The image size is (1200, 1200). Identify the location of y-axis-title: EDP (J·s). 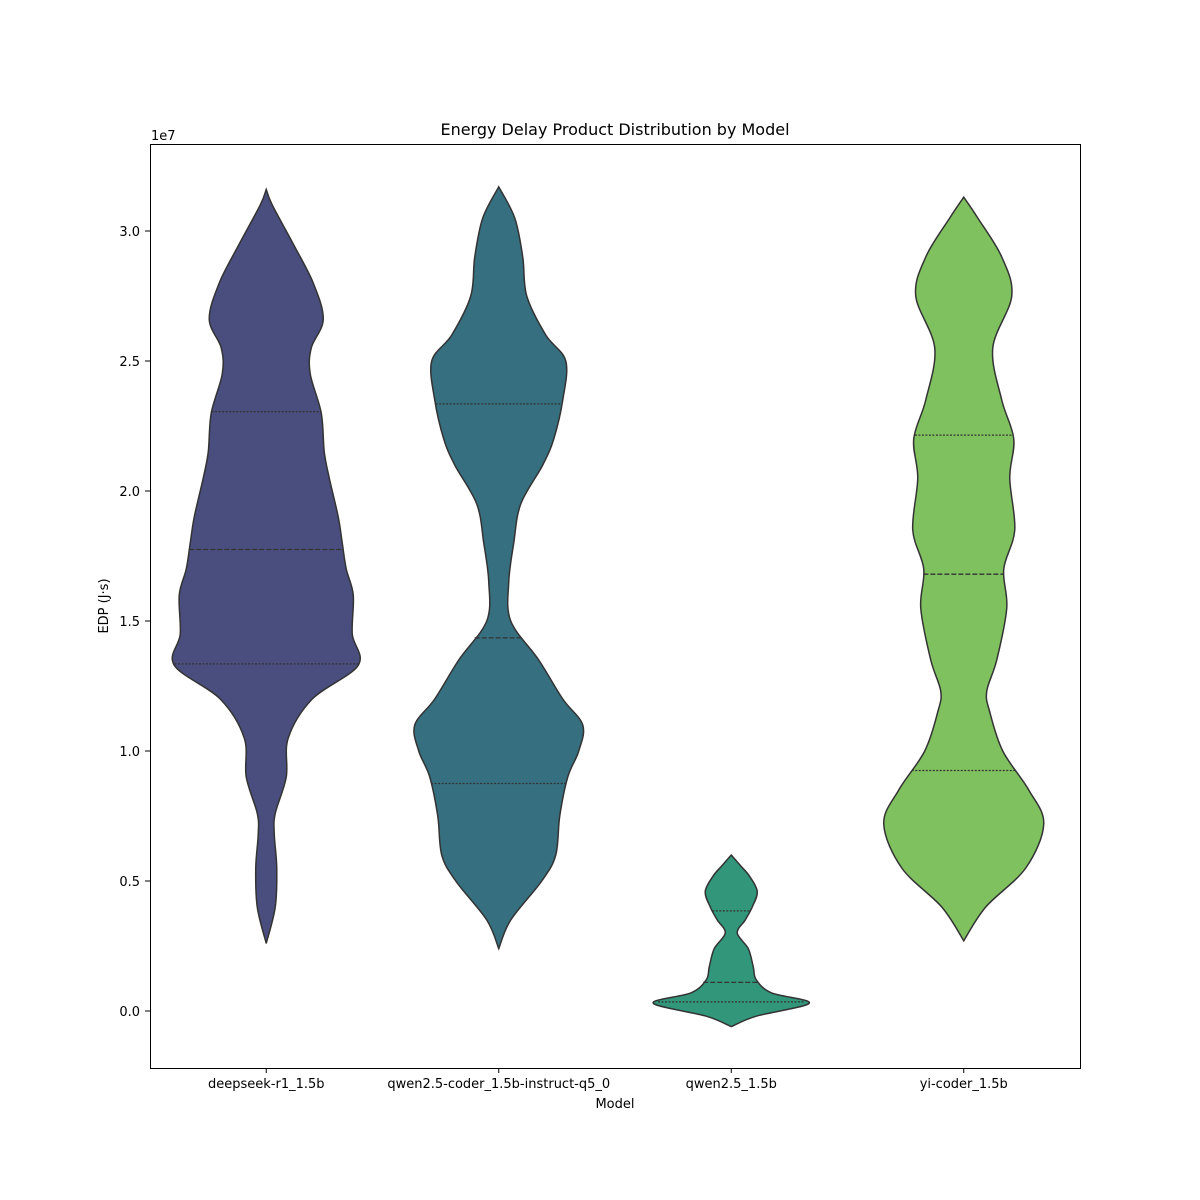
(104, 605).